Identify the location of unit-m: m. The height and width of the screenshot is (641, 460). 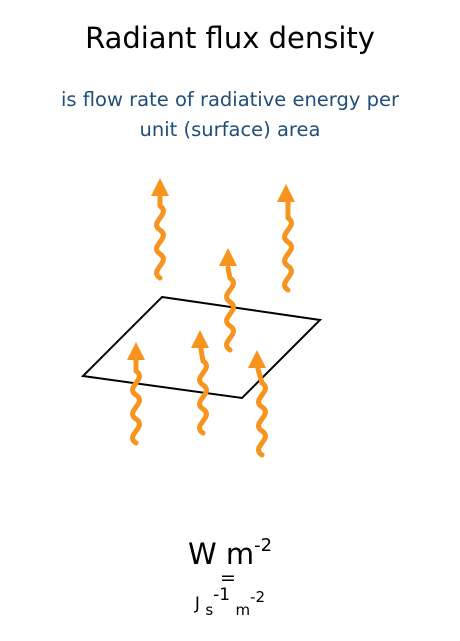
(243, 610).